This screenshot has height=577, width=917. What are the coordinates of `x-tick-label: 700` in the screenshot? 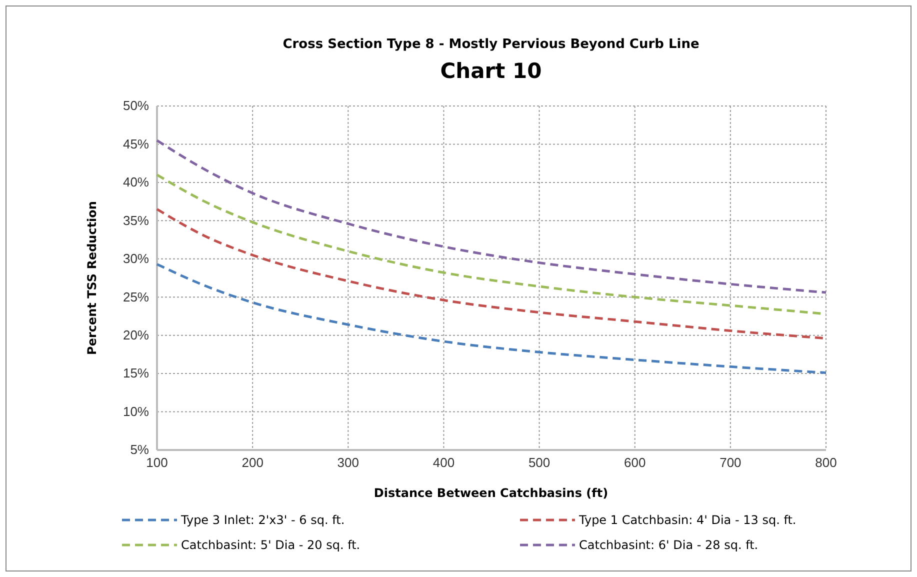 It's located at (731, 462).